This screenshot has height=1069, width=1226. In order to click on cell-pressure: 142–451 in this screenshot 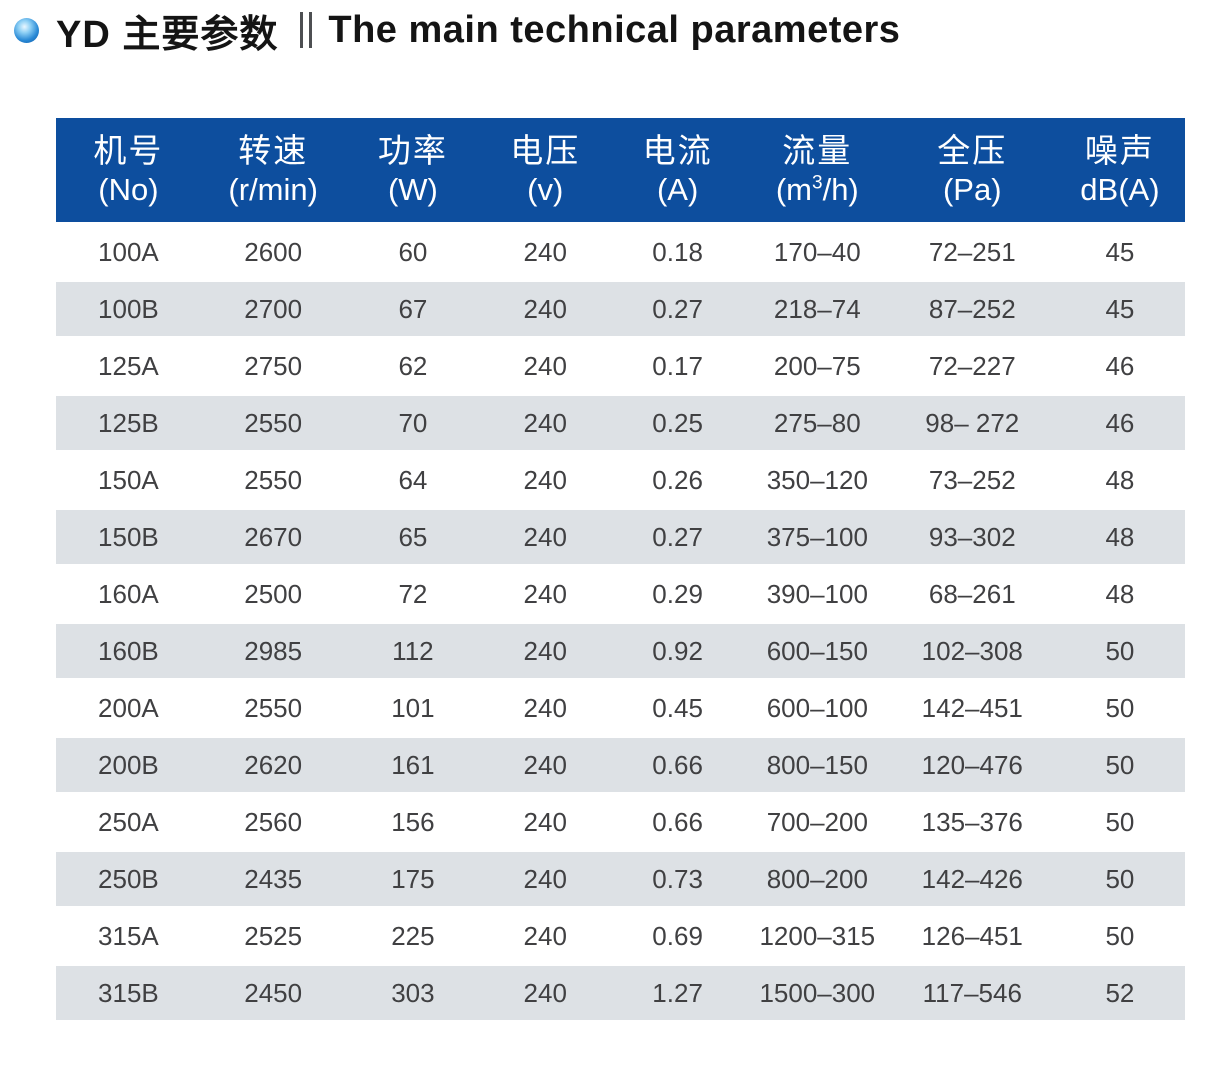, I will do `click(972, 708)`.